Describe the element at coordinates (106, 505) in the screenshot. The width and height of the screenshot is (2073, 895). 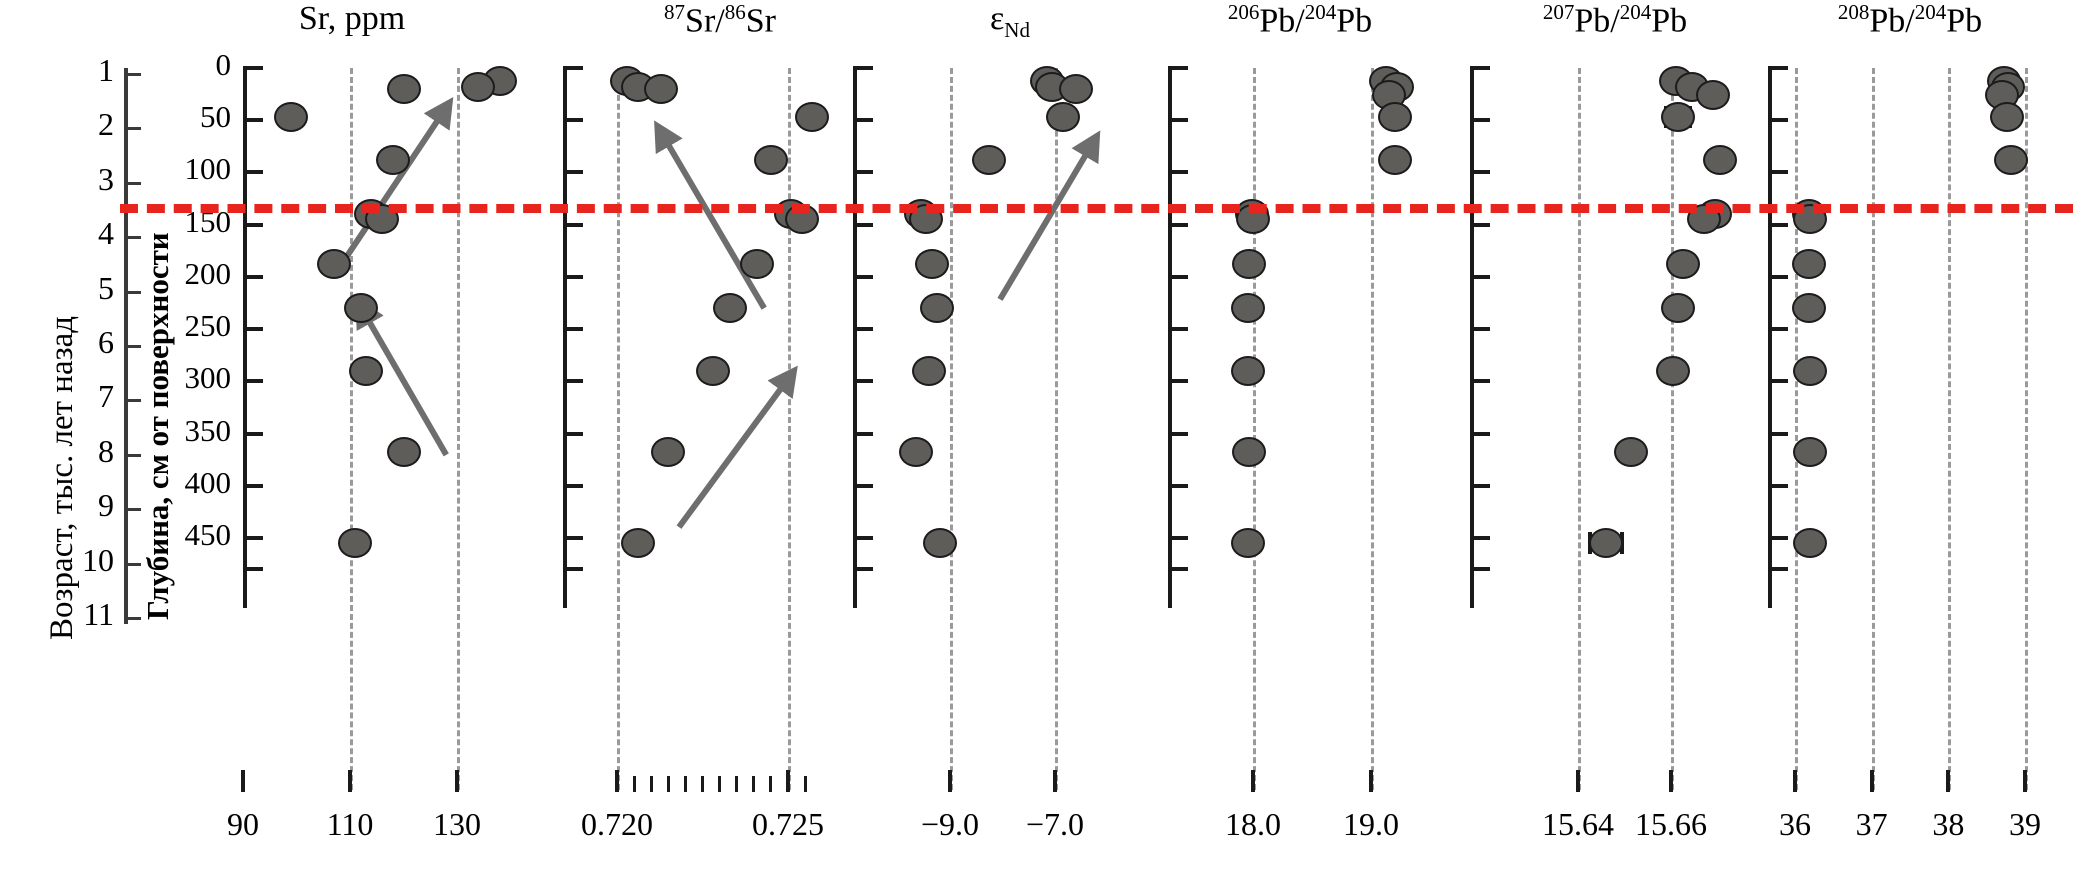
I see `age-tick-label: 9` at that location.